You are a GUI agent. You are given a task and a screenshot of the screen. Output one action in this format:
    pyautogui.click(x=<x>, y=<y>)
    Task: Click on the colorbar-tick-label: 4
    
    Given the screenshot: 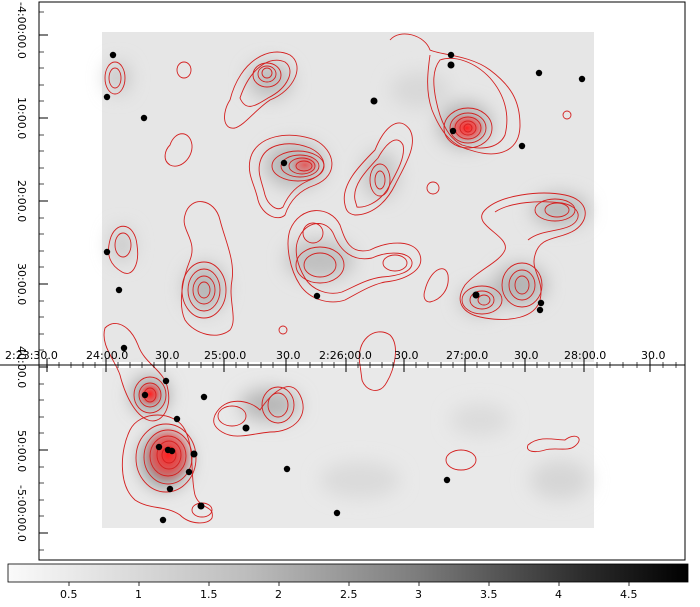 What is the action you would take?
    pyautogui.click(x=558, y=594)
    